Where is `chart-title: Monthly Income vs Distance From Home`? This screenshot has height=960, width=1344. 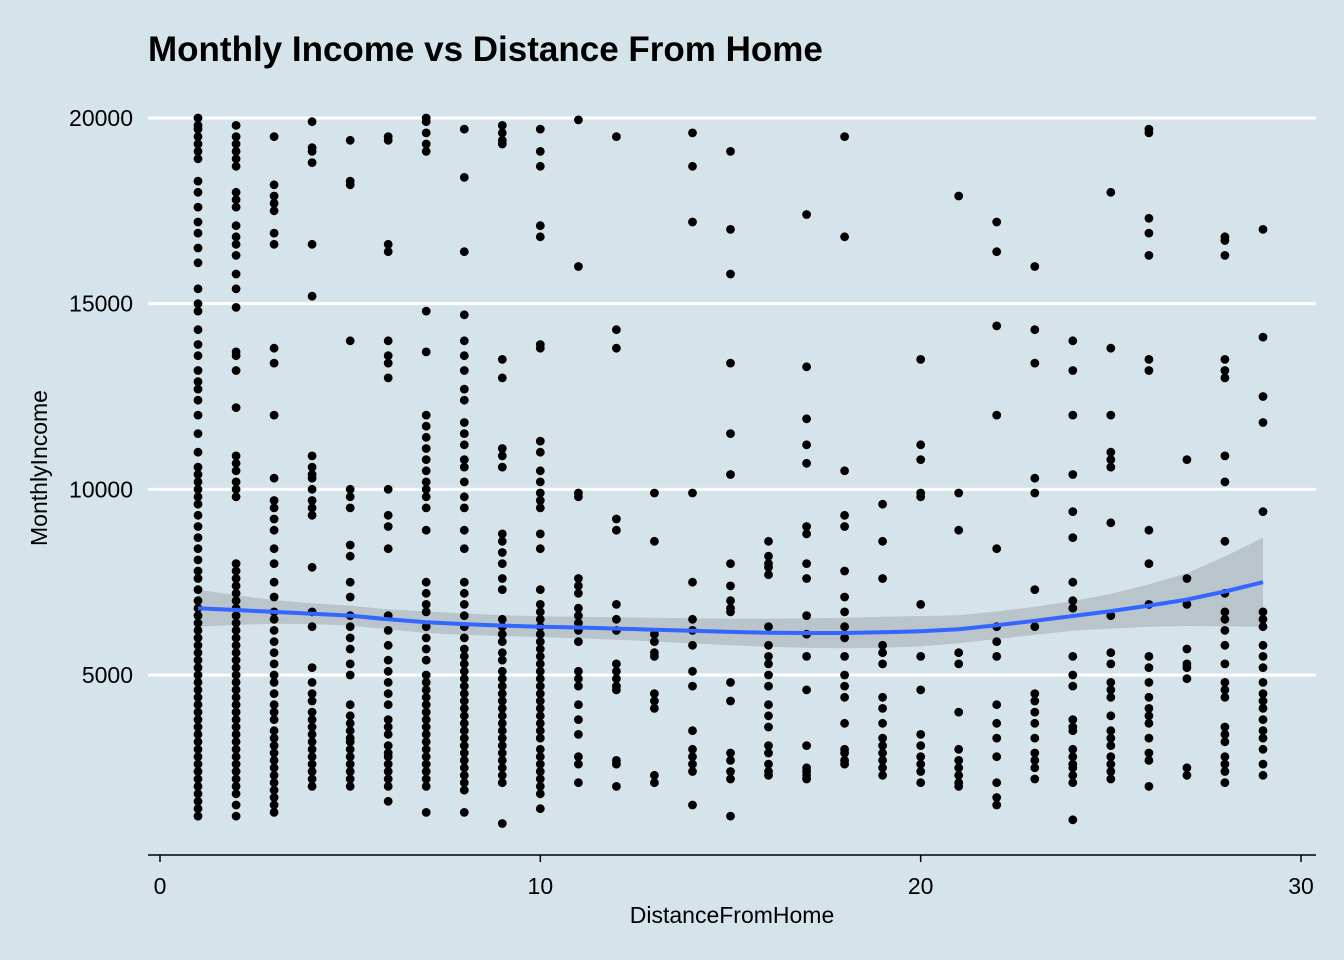 chart-title: Monthly Income vs Distance From Home is located at coordinates (485, 49).